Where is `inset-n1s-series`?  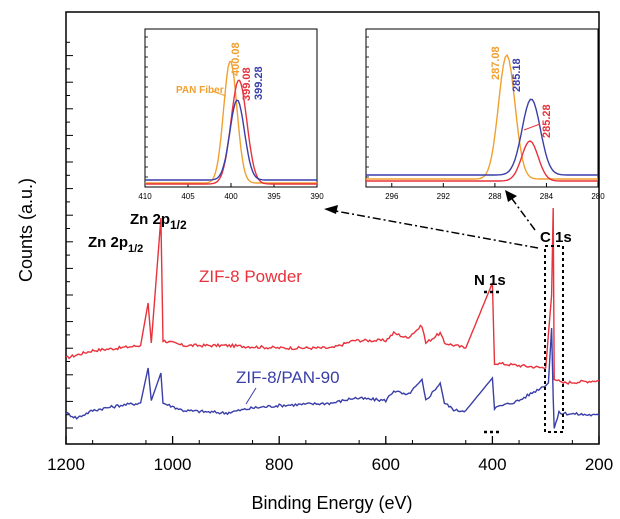
inset-n1s-series is located at coordinates (231, 122).